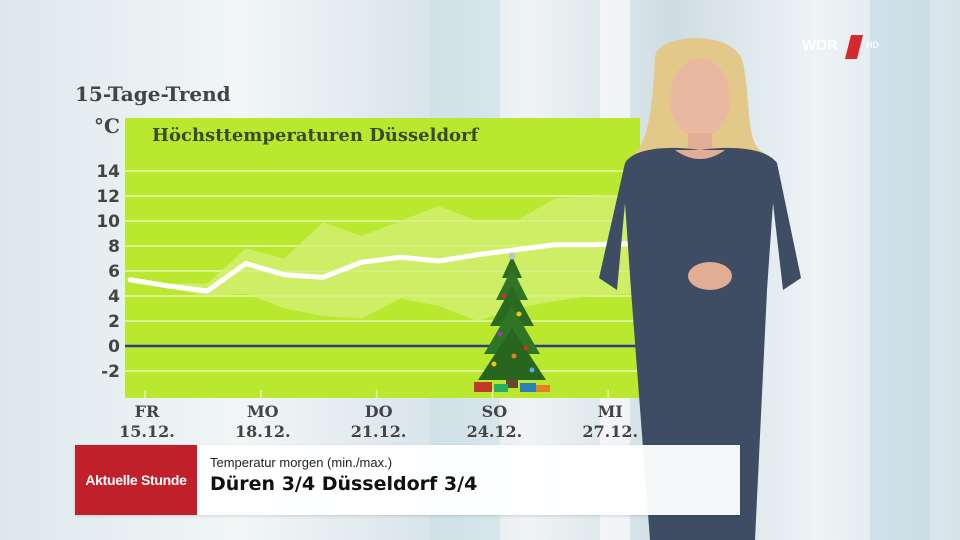 The height and width of the screenshot is (540, 960). I want to click on x-tick-date: 24.12., so click(495, 431).